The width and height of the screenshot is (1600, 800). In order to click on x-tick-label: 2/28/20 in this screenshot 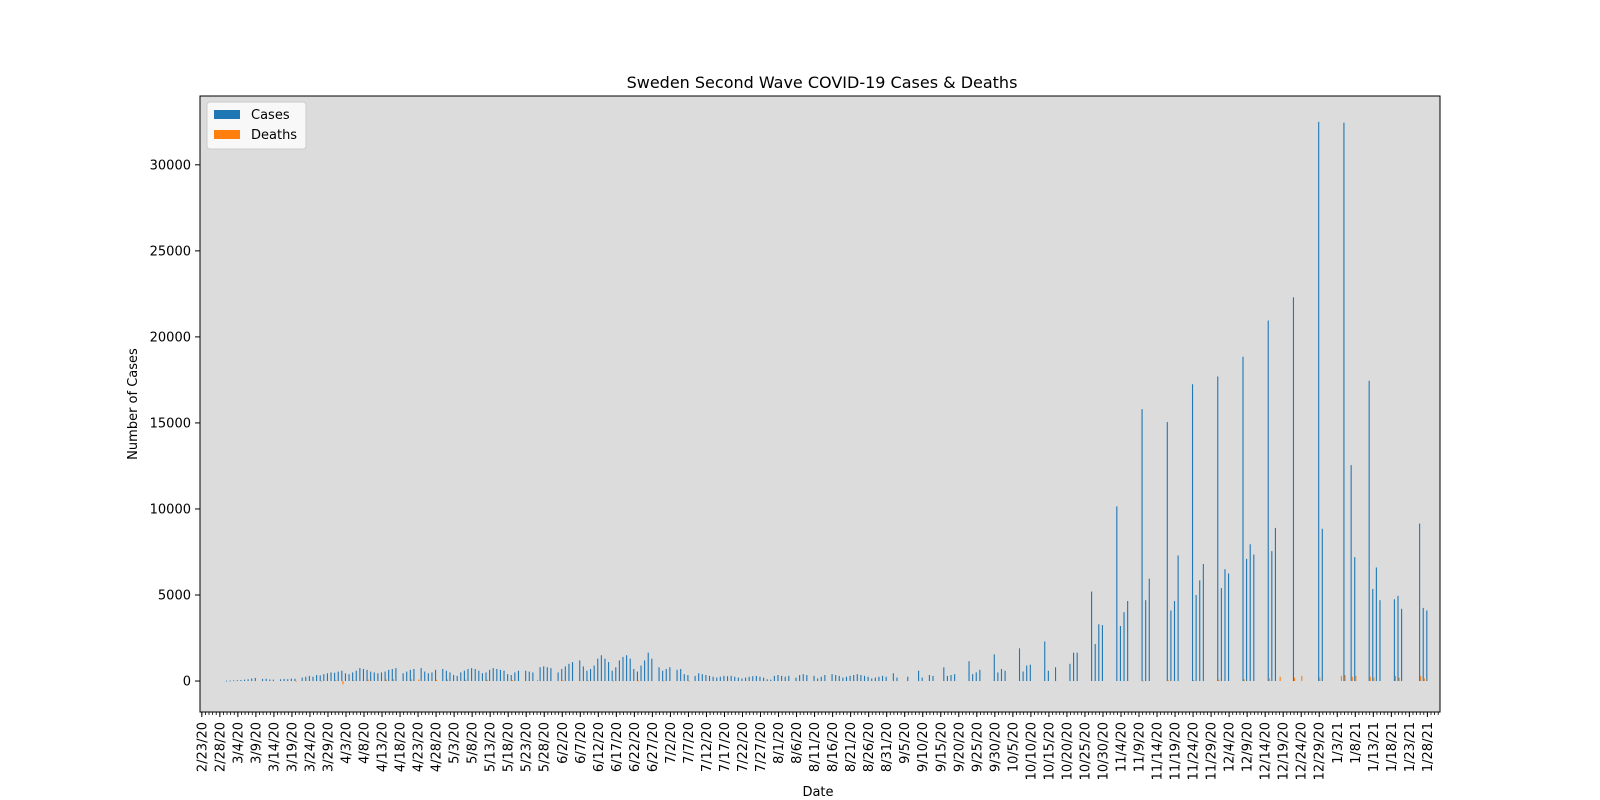, I will do `click(220, 747)`.